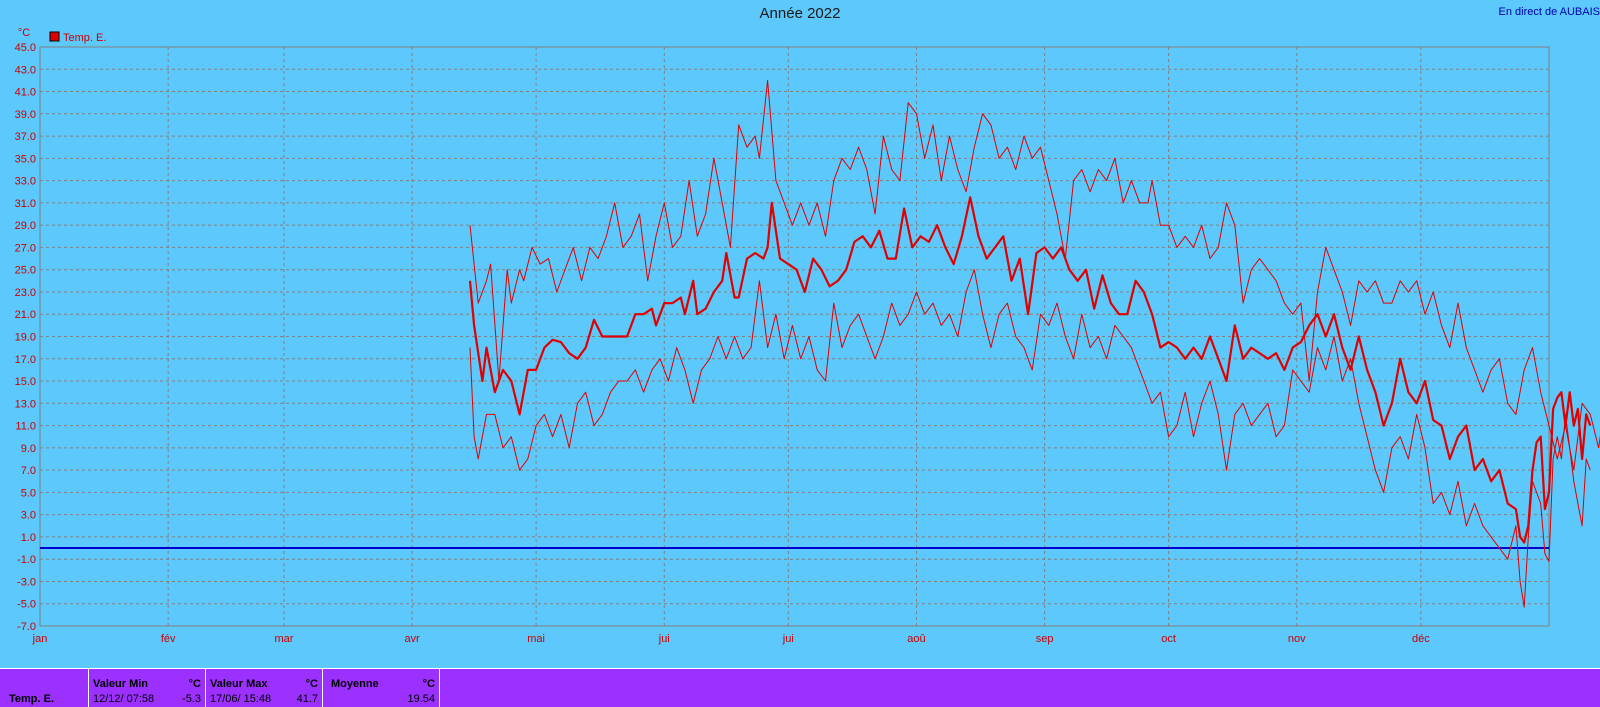 The image size is (1600, 707). What do you see at coordinates (25, 226) in the screenshot?
I see `y-tick-label: 29.0` at bounding box center [25, 226].